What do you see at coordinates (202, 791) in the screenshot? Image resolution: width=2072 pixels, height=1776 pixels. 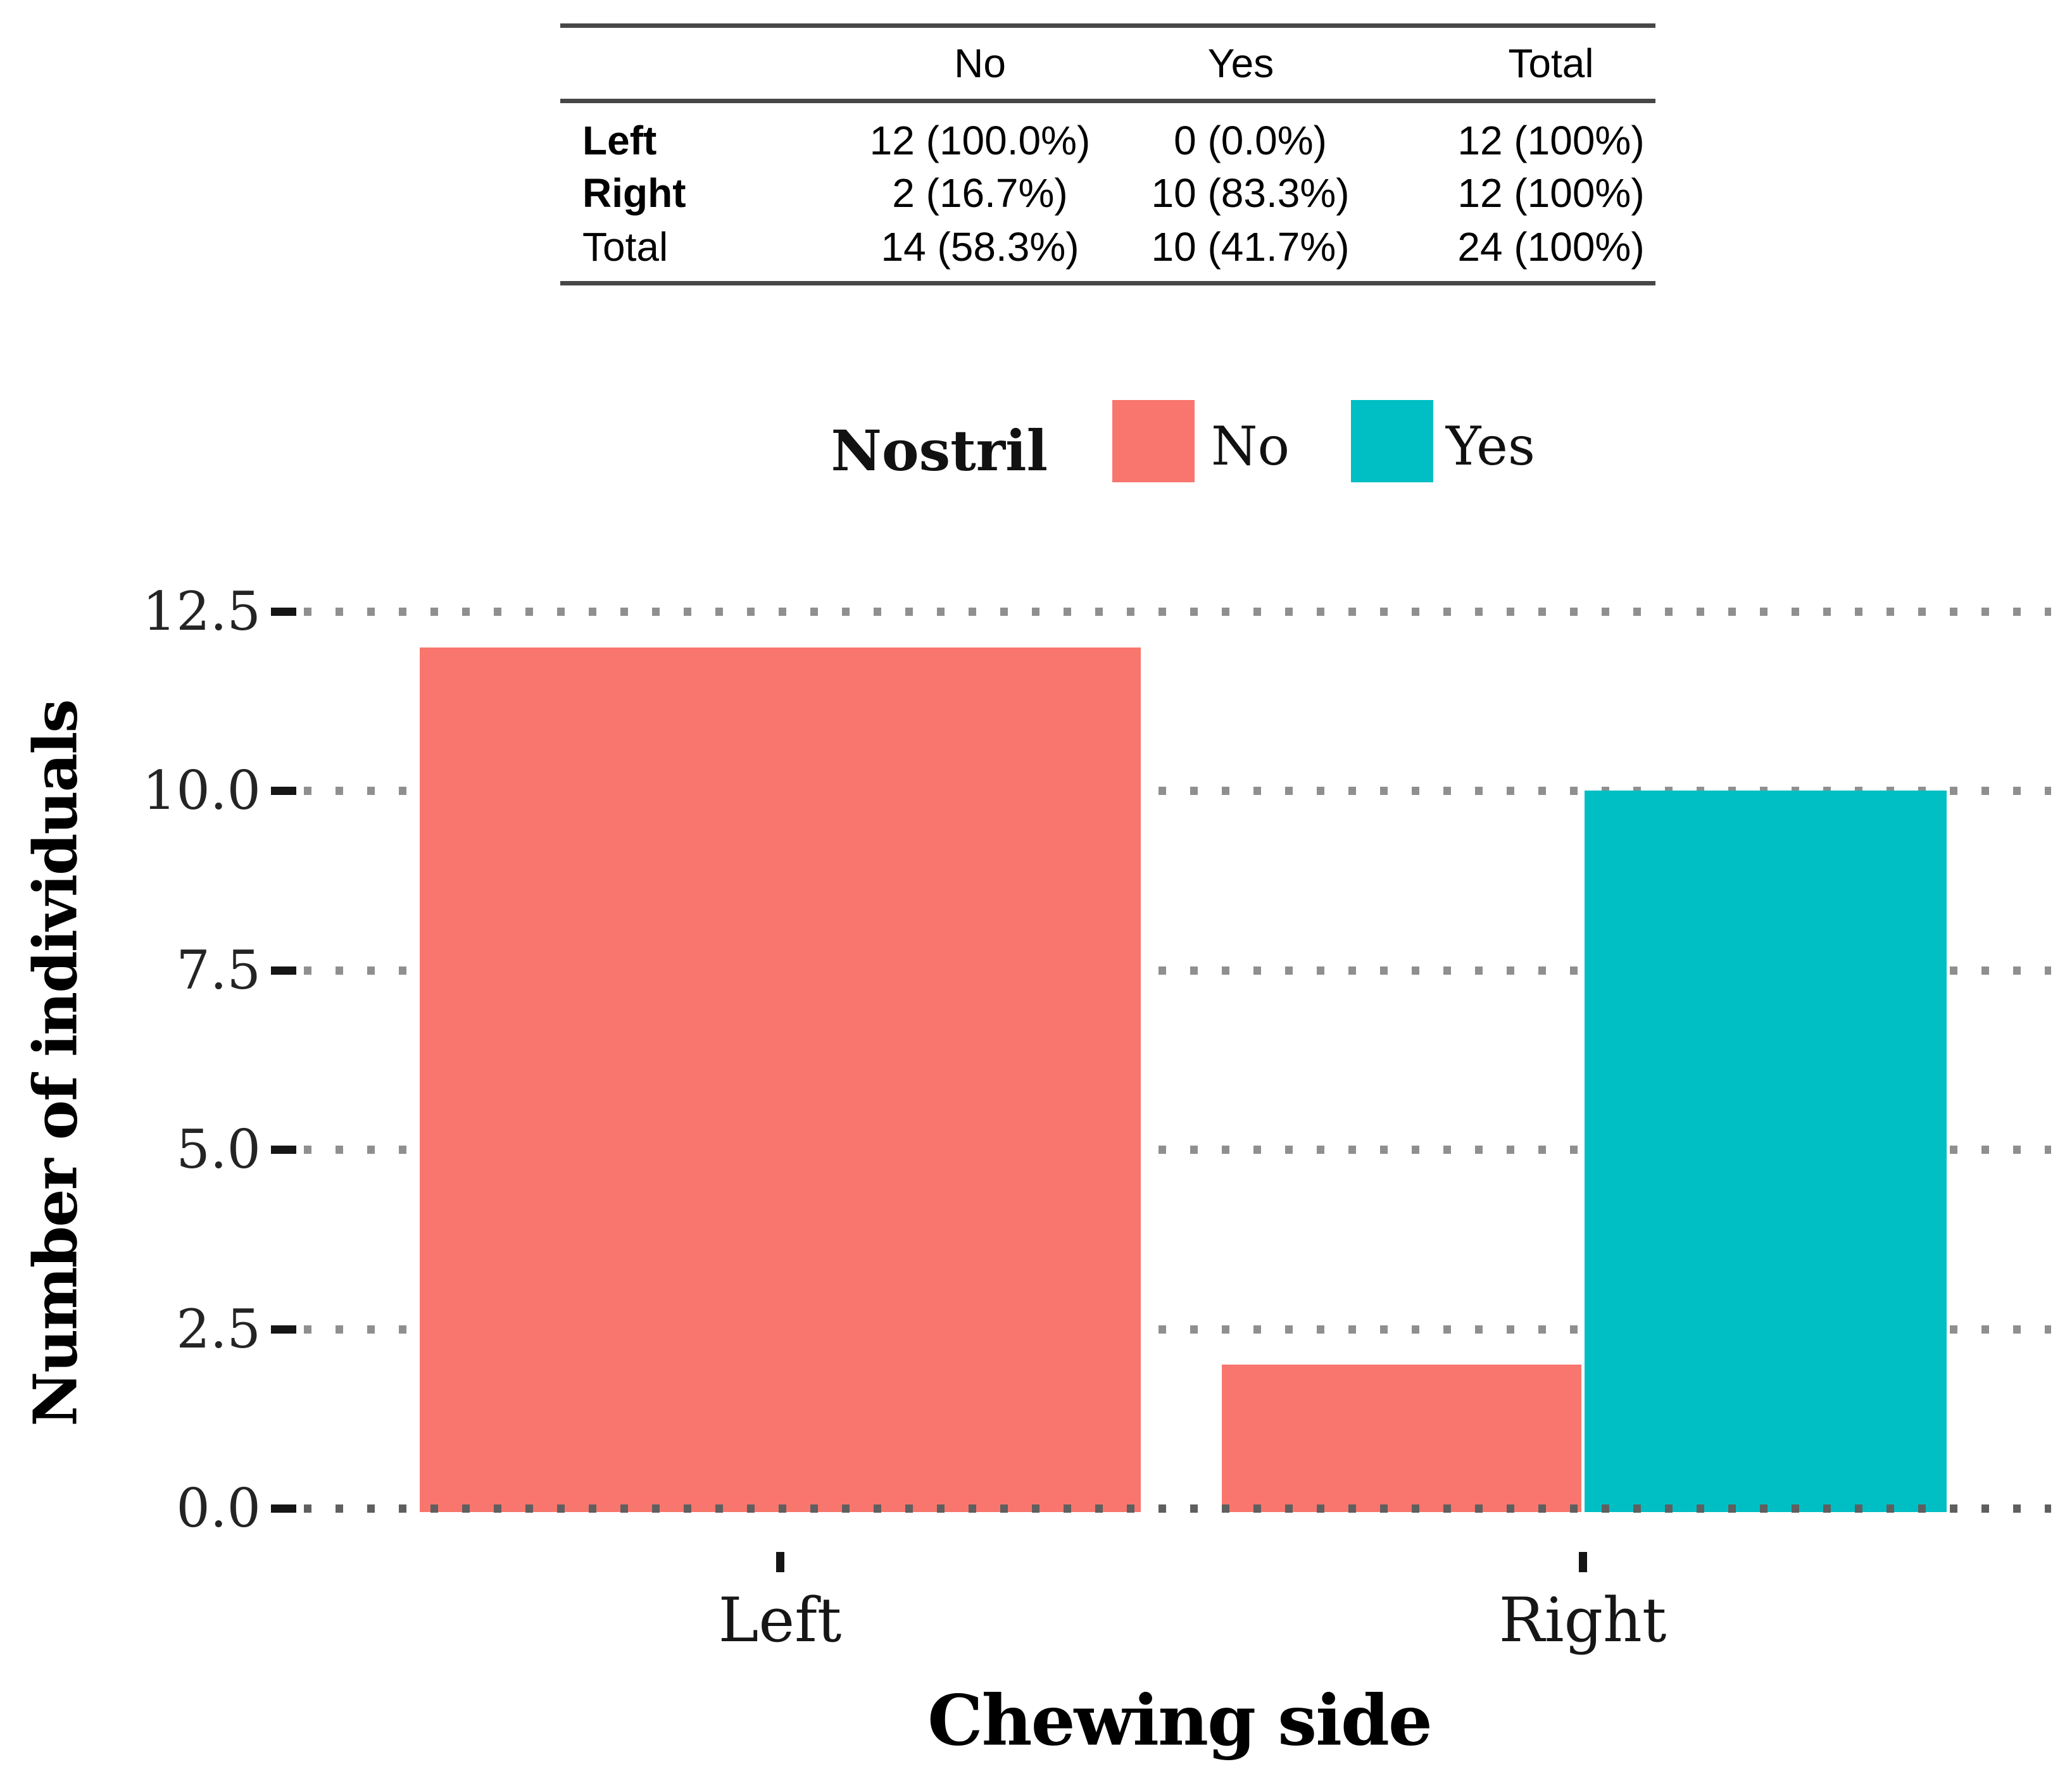 I see `y-tick-label-10.0: 10.0` at bounding box center [202, 791].